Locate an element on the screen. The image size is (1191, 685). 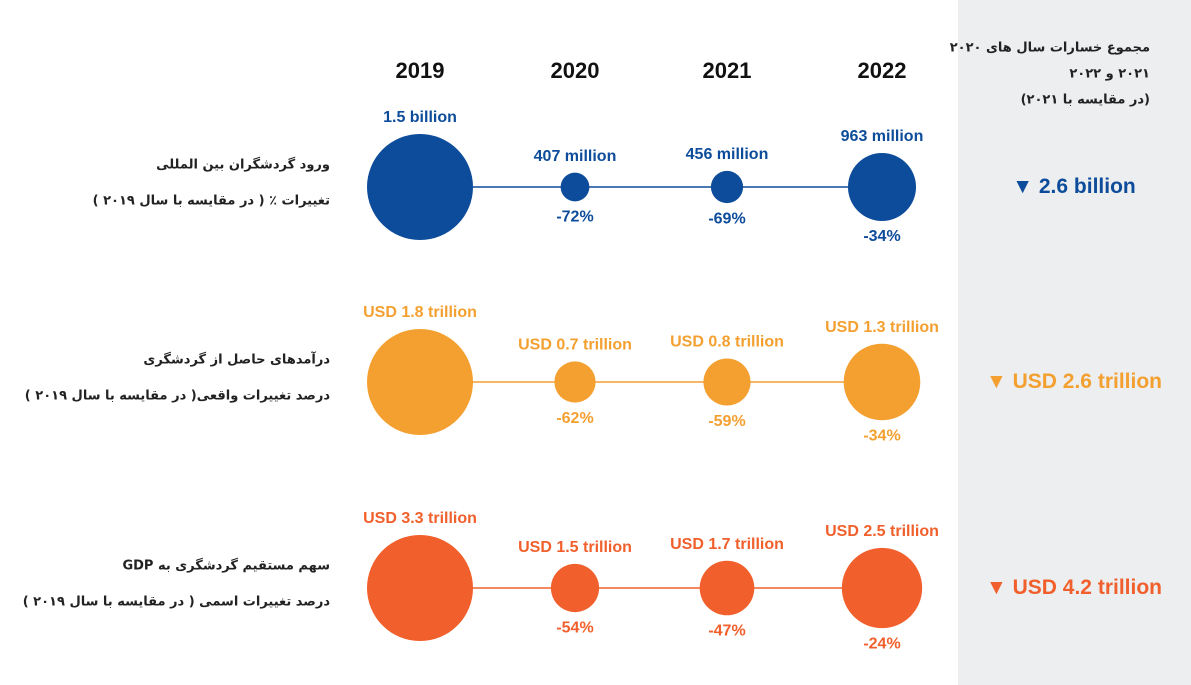
value-label: USD 1.5 trillion is located at coordinates (575, 547).